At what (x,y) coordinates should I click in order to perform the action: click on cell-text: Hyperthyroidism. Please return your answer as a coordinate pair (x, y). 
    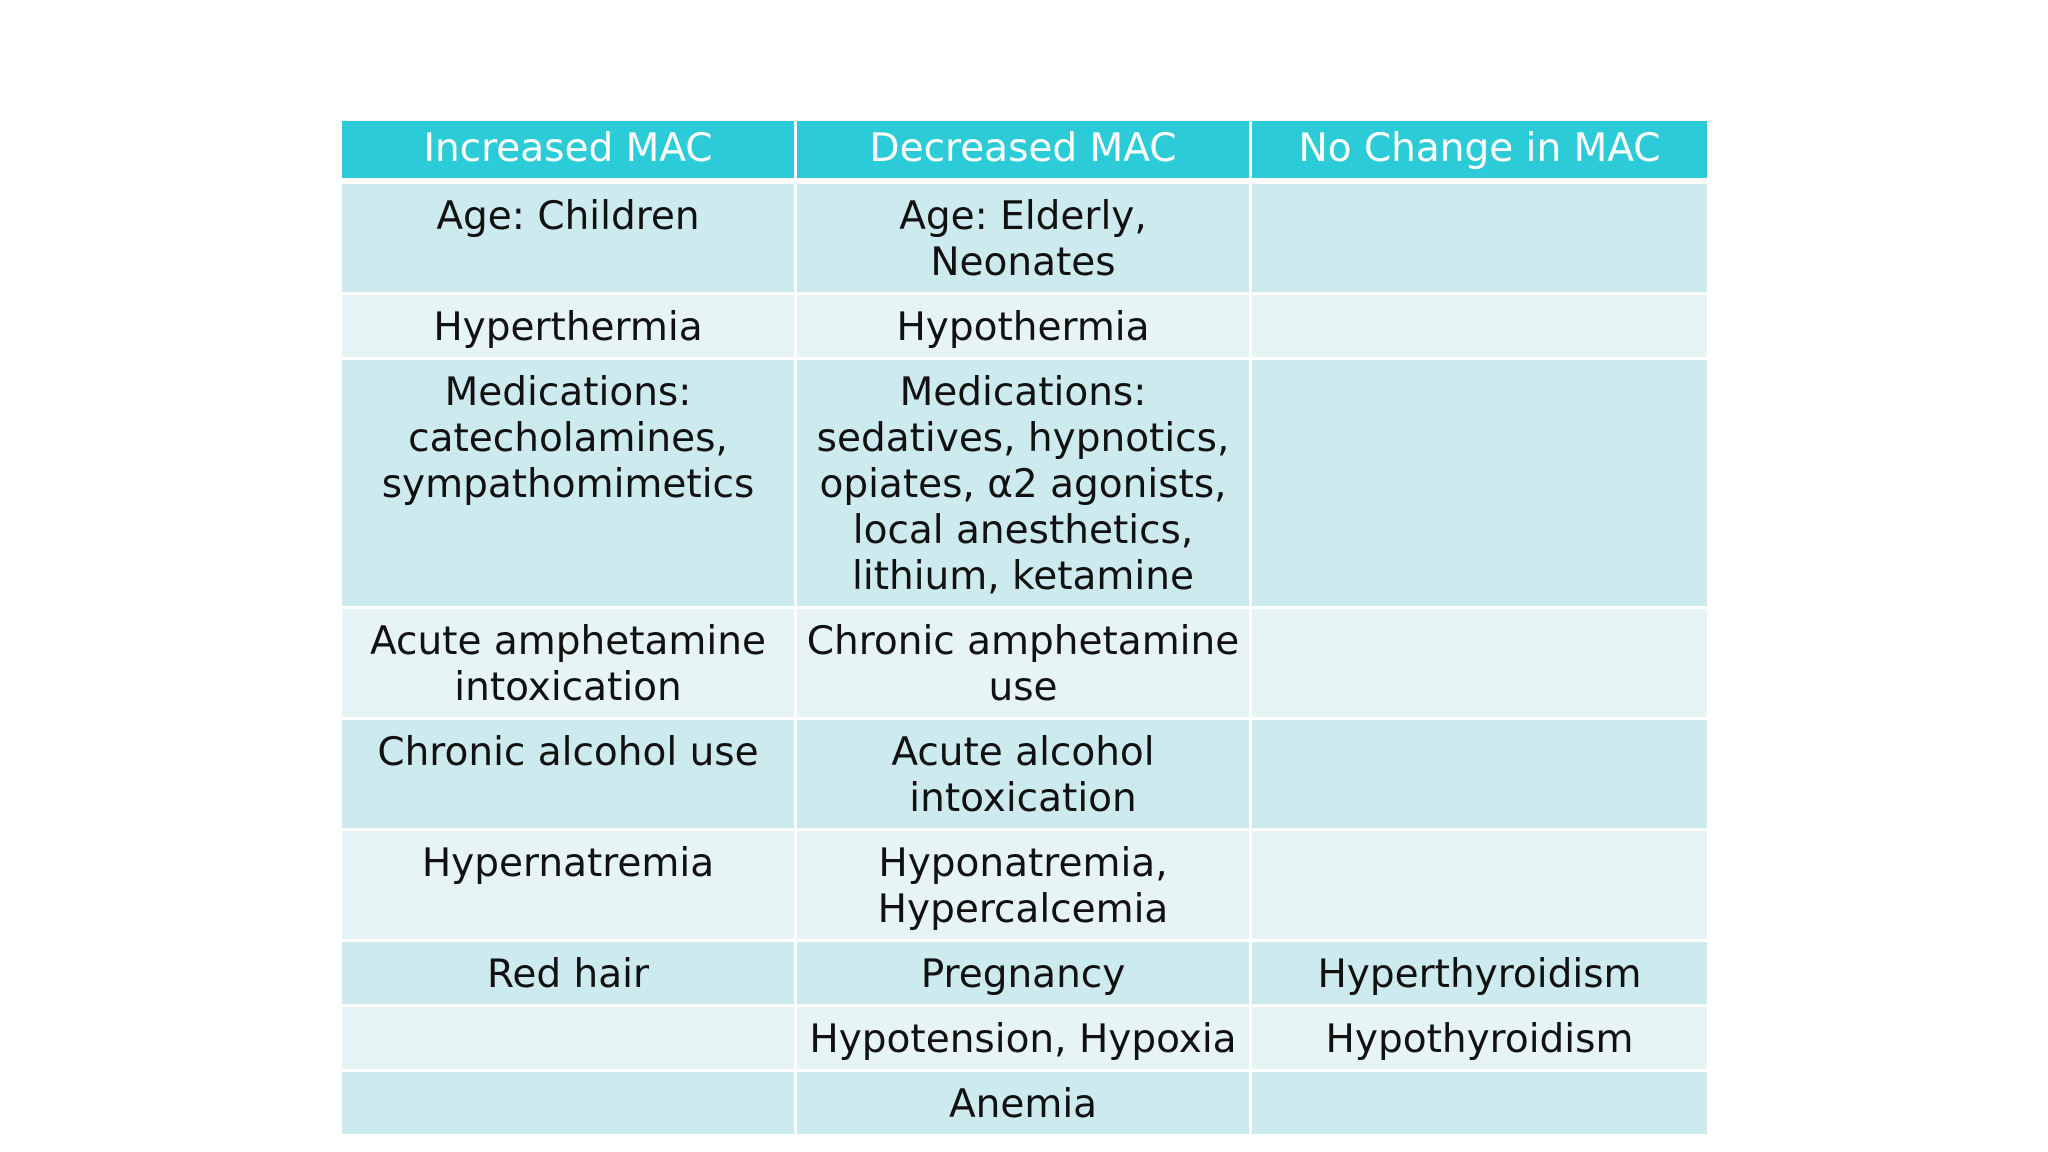
    Looking at the image, I should click on (1479, 974).